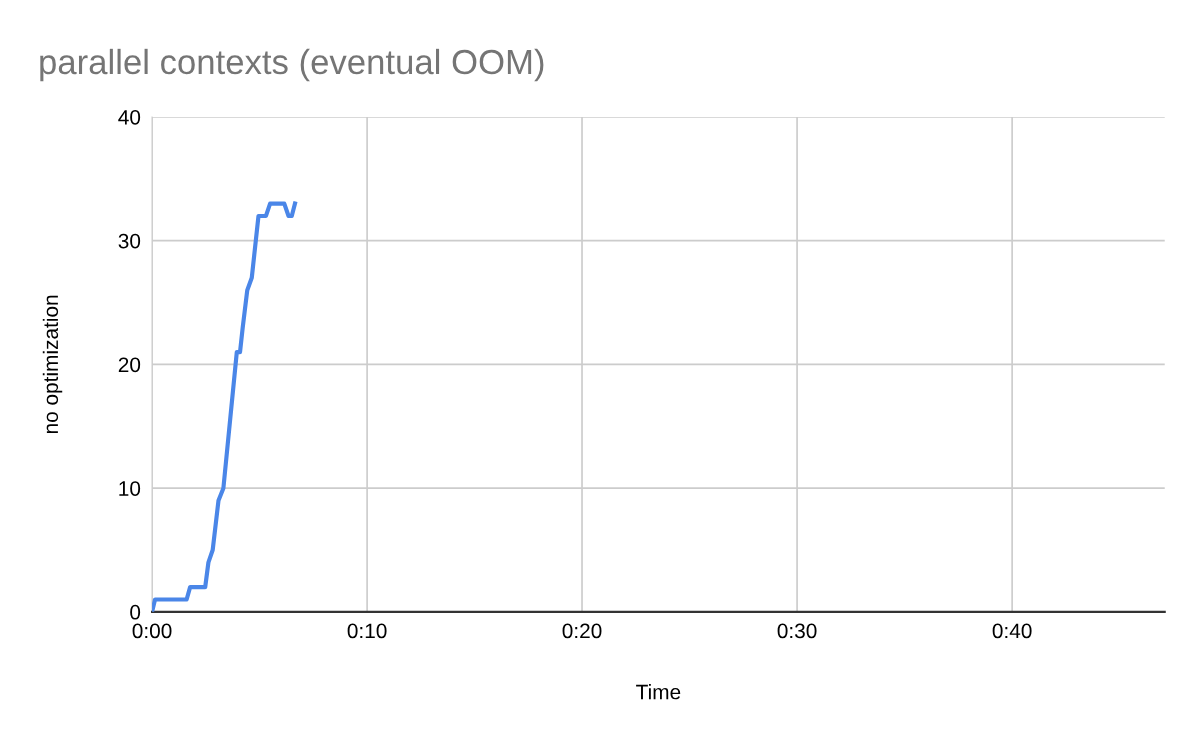 The image size is (1202, 748). Describe the element at coordinates (1012, 631) in the screenshot. I see `x-tick-label: 0:40` at that location.